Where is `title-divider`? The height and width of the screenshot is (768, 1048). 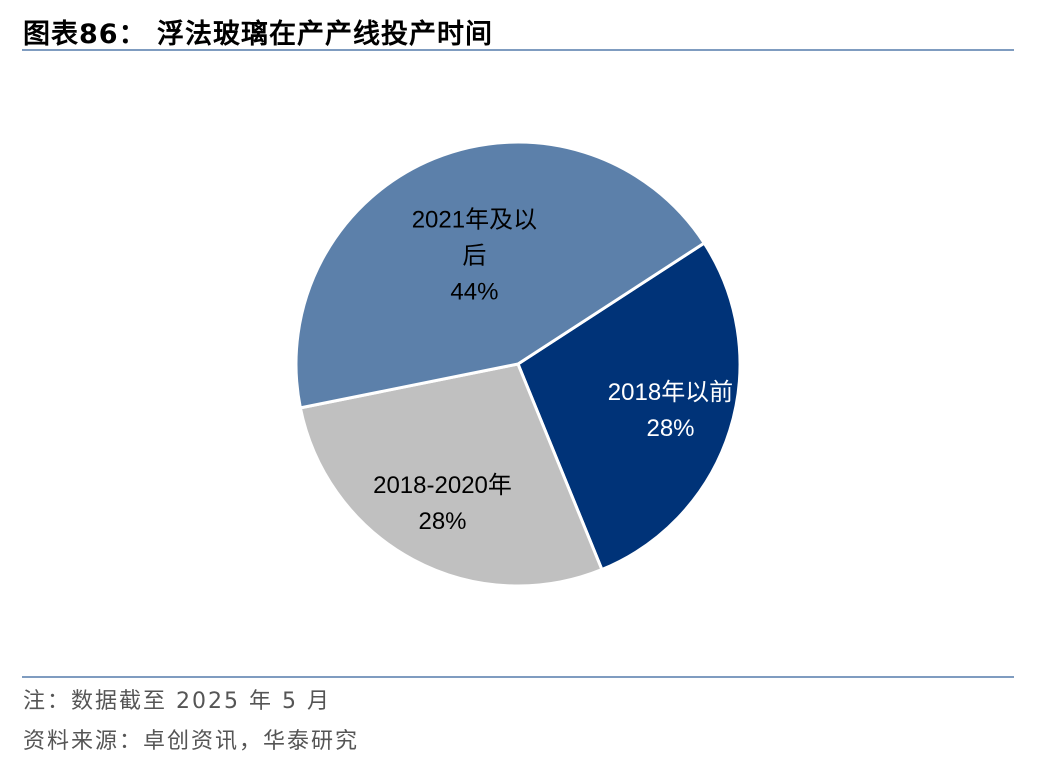
title-divider is located at coordinates (518, 50).